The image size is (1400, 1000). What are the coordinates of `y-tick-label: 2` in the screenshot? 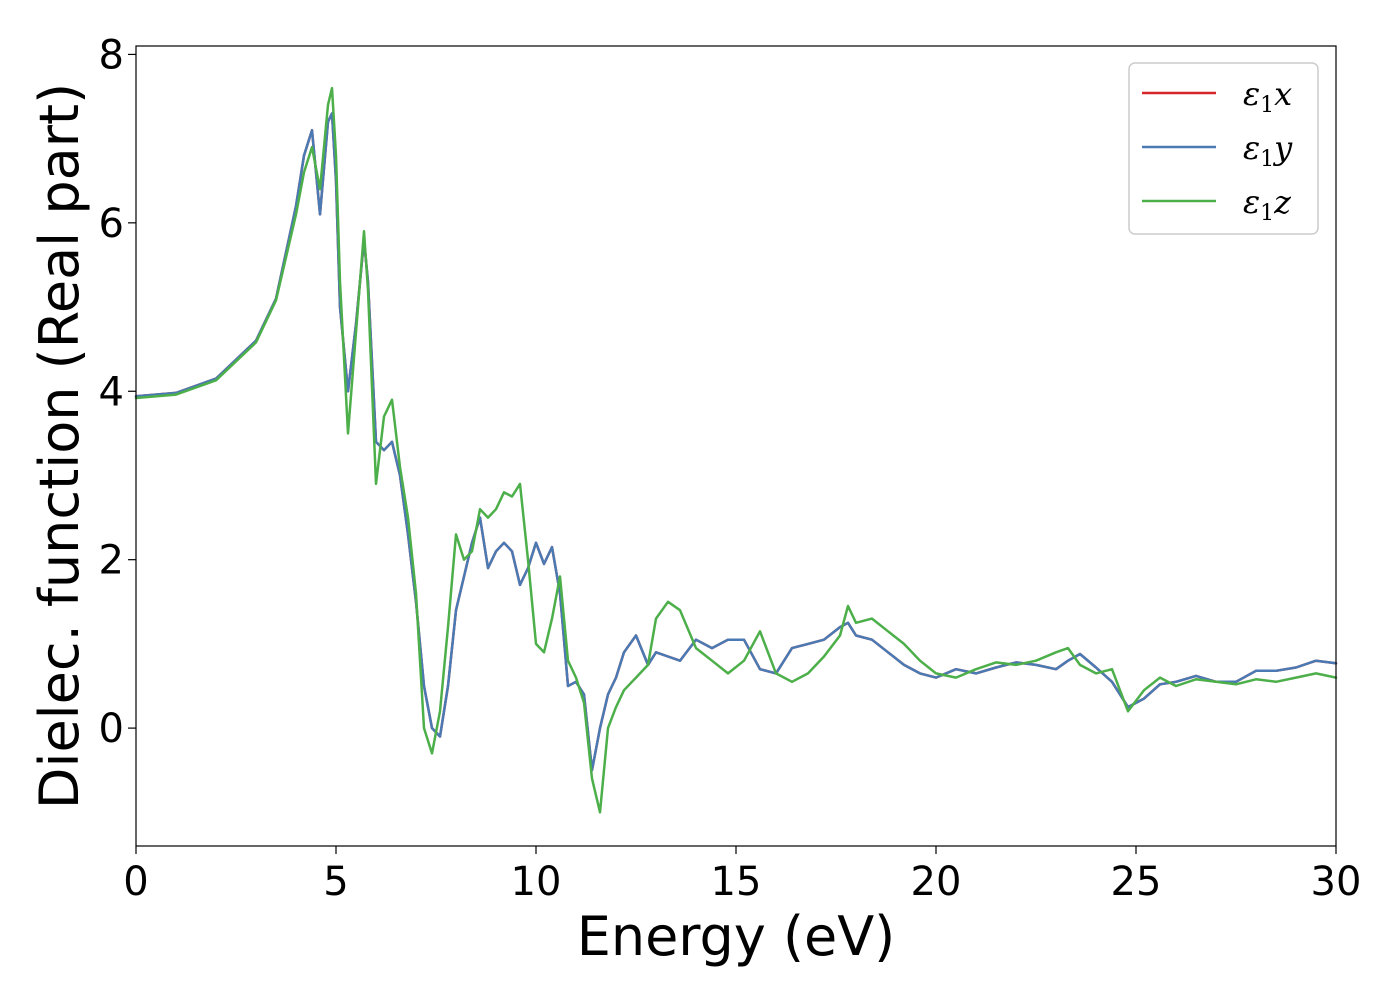 It's located at (111, 561).